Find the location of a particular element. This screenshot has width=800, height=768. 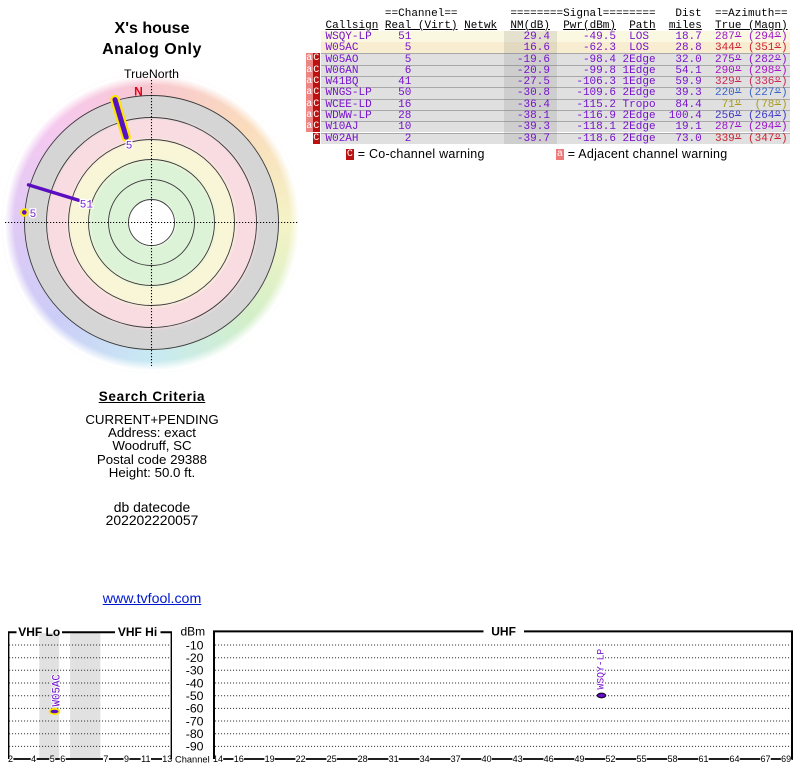

svg-text: 28 is located at coordinates (363, 759).